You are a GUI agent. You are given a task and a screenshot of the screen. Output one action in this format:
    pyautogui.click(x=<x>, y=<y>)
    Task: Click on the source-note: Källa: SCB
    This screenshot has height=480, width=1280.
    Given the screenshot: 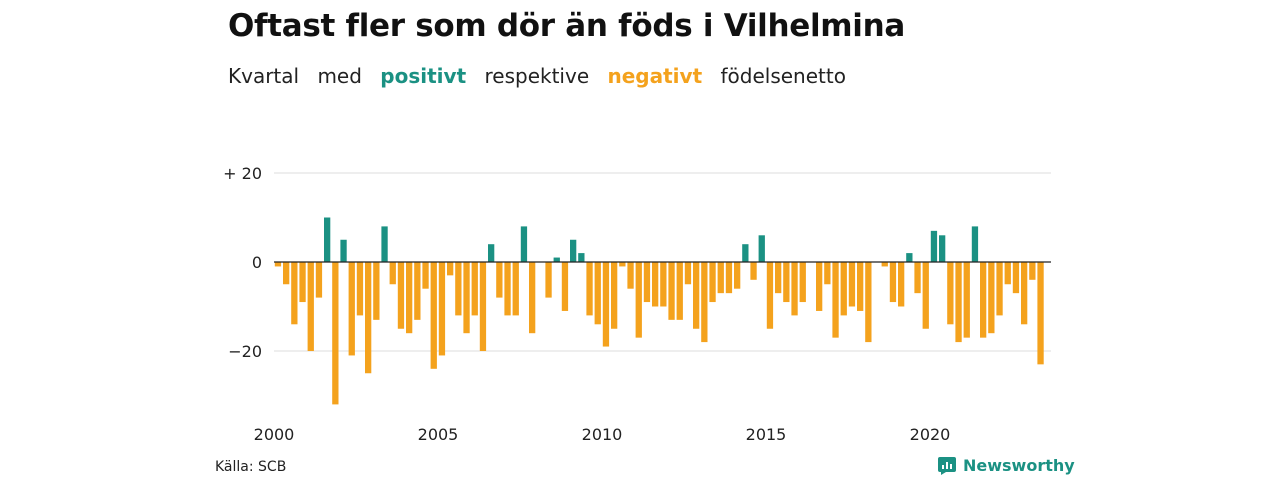 What is the action you would take?
    pyautogui.click(x=251, y=467)
    